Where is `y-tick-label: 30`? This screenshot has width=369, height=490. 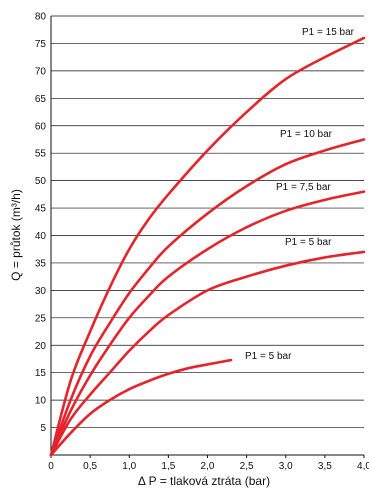 y-tick-label: 30 is located at coordinates (41, 291).